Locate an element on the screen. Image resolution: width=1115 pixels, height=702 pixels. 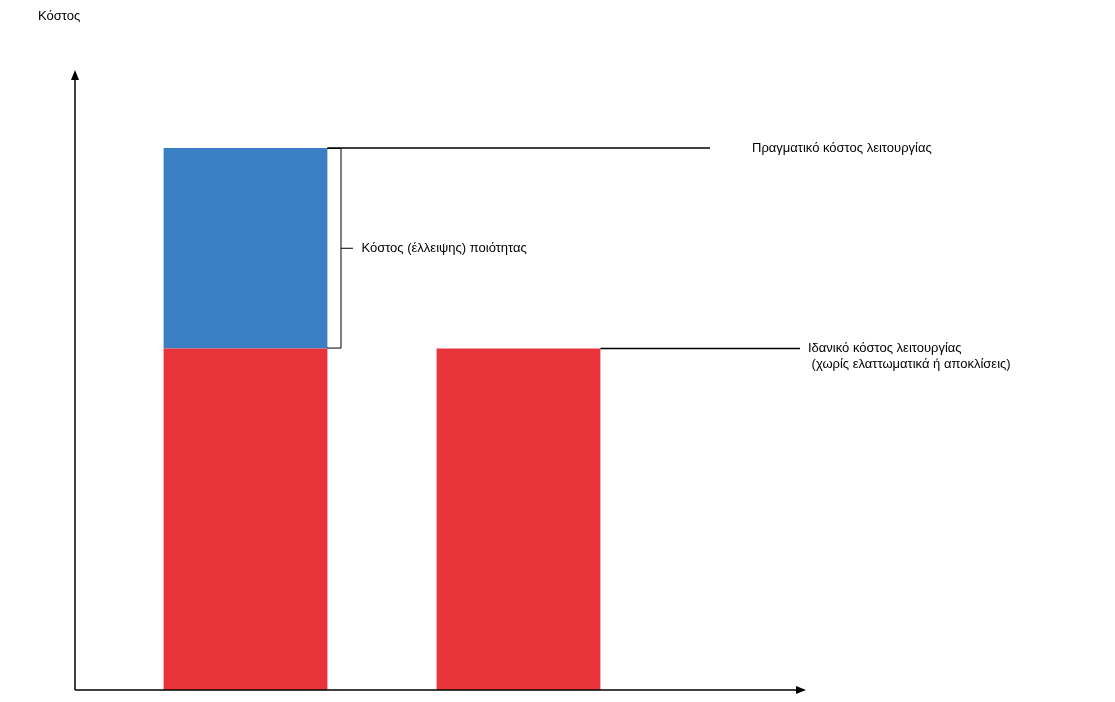
annotation: Πραγματικό κόστος λειτουργίας is located at coordinates (842, 147).